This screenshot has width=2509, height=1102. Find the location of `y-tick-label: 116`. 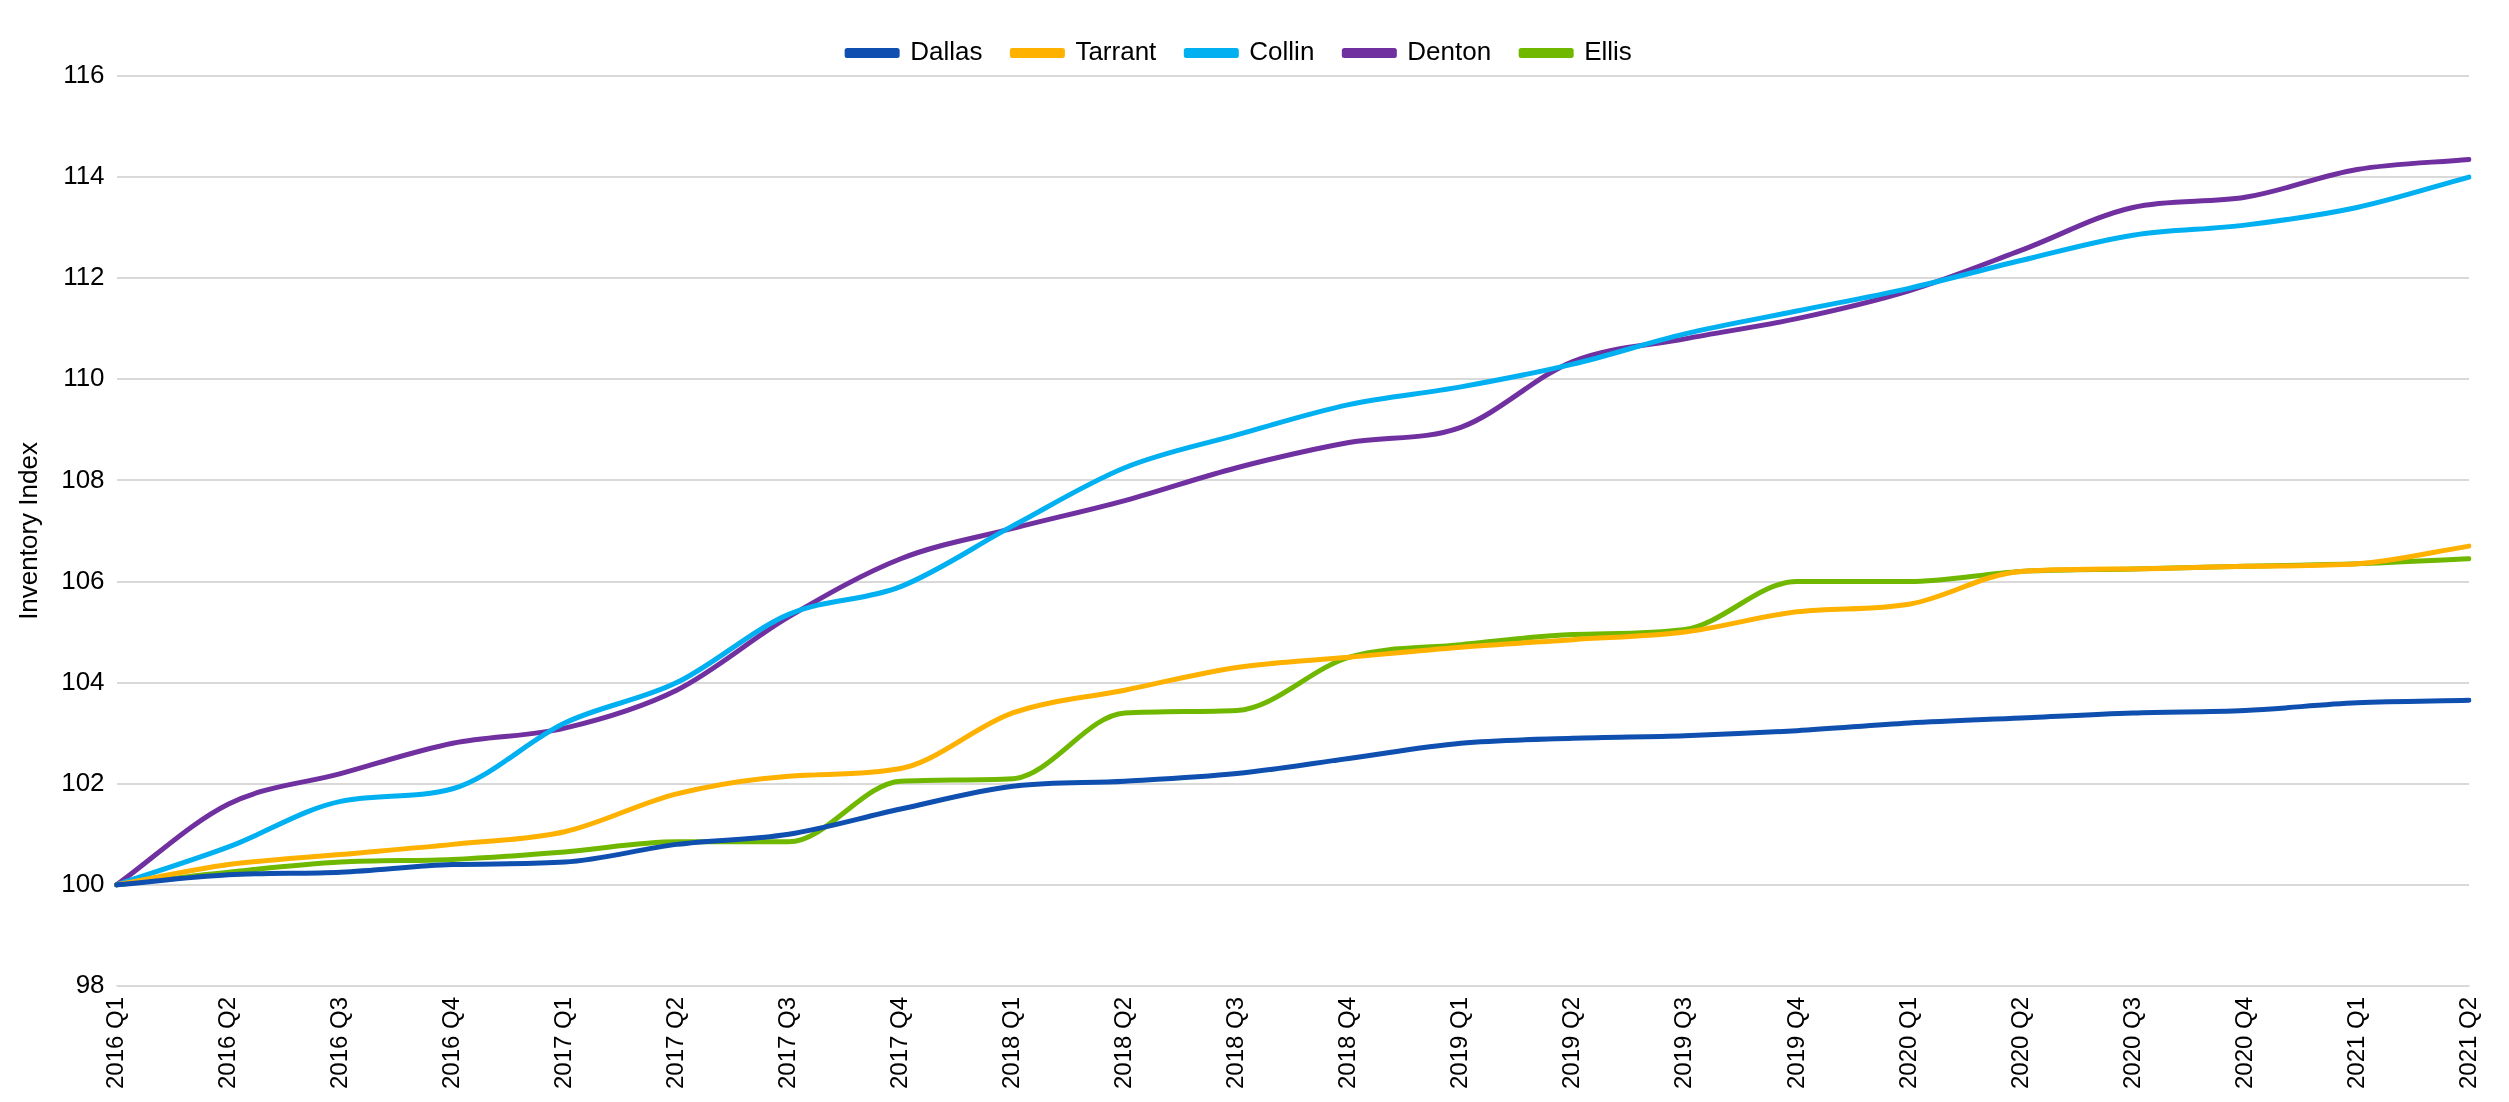

y-tick-label: 116 is located at coordinates (84, 74).